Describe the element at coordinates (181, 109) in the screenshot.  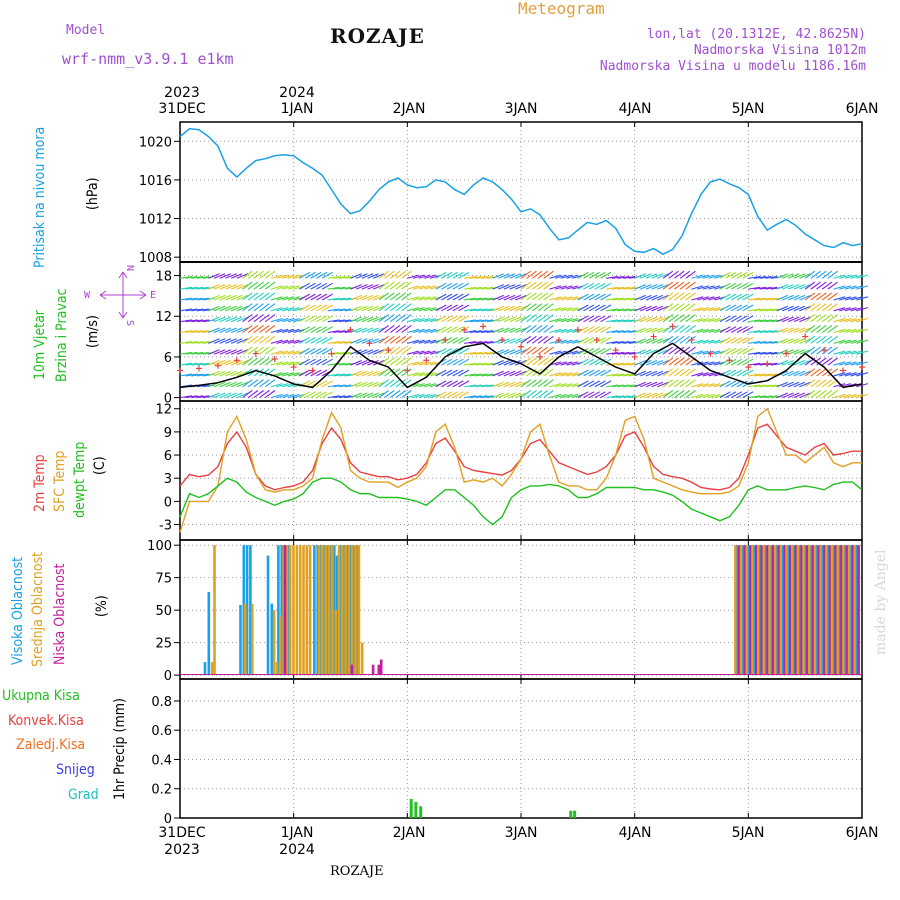
I see `top-date-0: 31DEC` at that location.